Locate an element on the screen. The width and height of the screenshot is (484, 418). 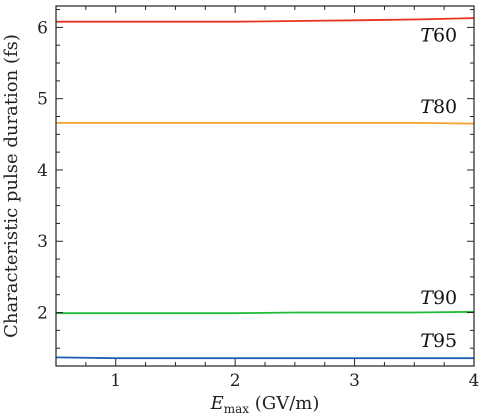
x-axis-label-sub: max is located at coordinates (237, 409).